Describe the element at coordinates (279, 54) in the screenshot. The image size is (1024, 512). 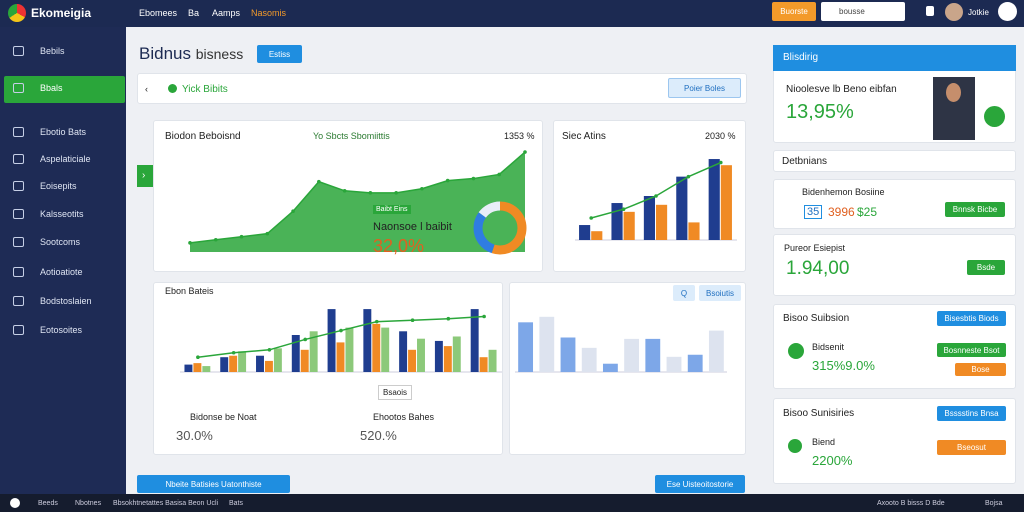
I see `header-button: Estiss` at that location.